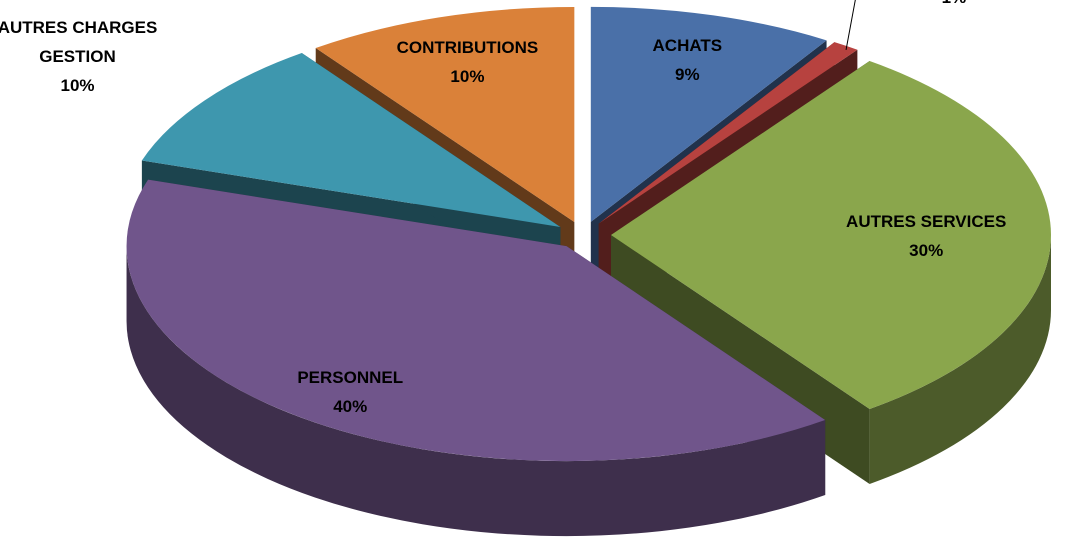 This screenshot has height=538, width=1085. I want to click on slice-value-label: 9%, so click(687, 74).